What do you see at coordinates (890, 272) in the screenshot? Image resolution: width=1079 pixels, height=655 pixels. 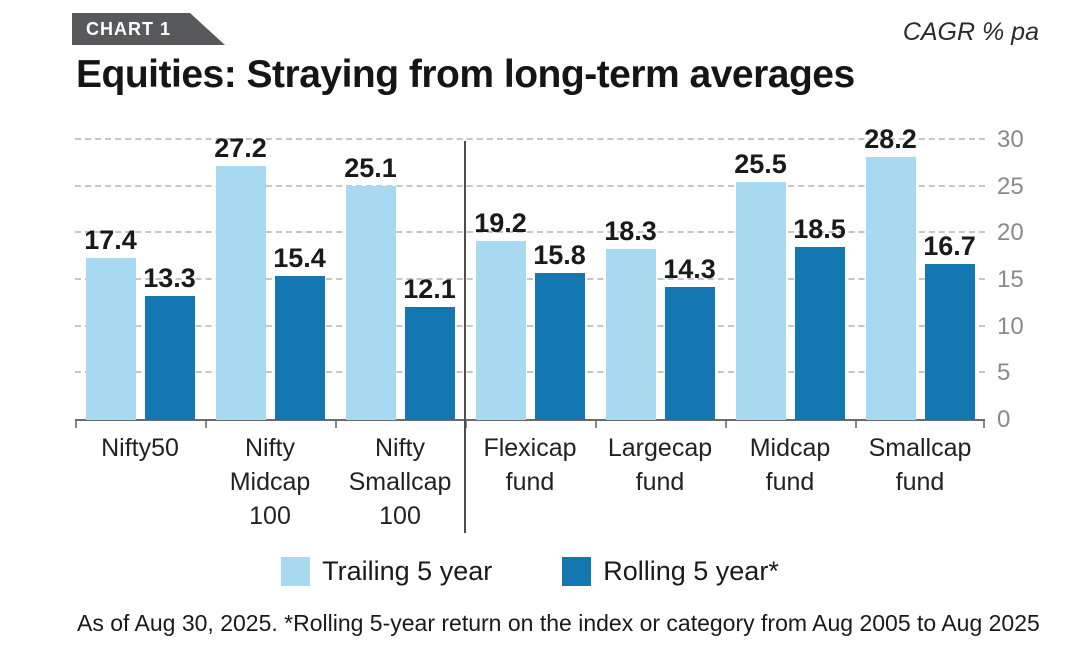 I see `bar-trailing-5yr-7: 28.2` at bounding box center [890, 272].